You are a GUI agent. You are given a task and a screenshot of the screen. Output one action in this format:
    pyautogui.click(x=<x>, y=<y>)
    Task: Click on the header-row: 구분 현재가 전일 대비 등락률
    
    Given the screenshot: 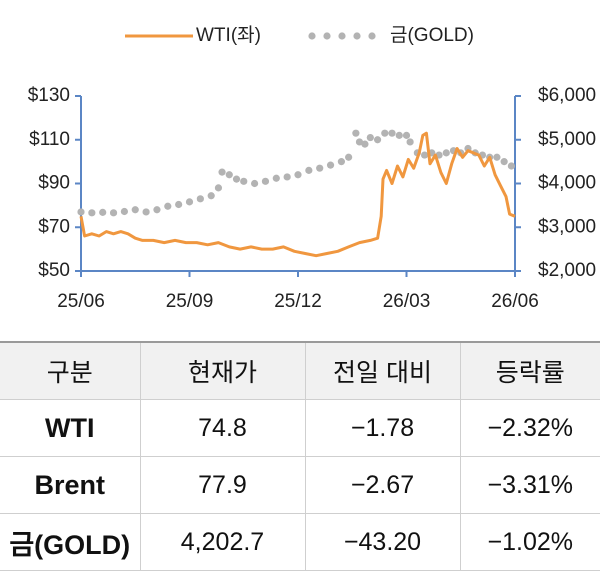 What is the action you would take?
    pyautogui.click(x=300, y=370)
    